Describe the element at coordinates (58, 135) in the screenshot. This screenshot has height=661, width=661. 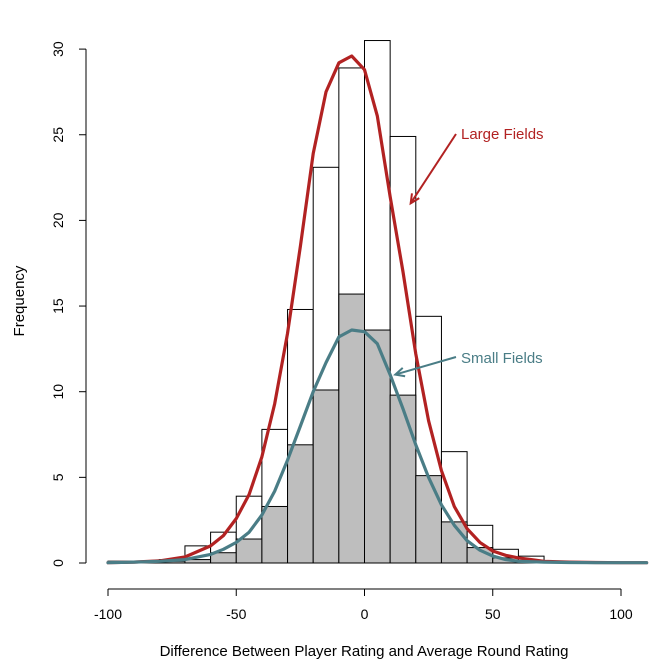
I see `y-tick-label: 25` at that location.